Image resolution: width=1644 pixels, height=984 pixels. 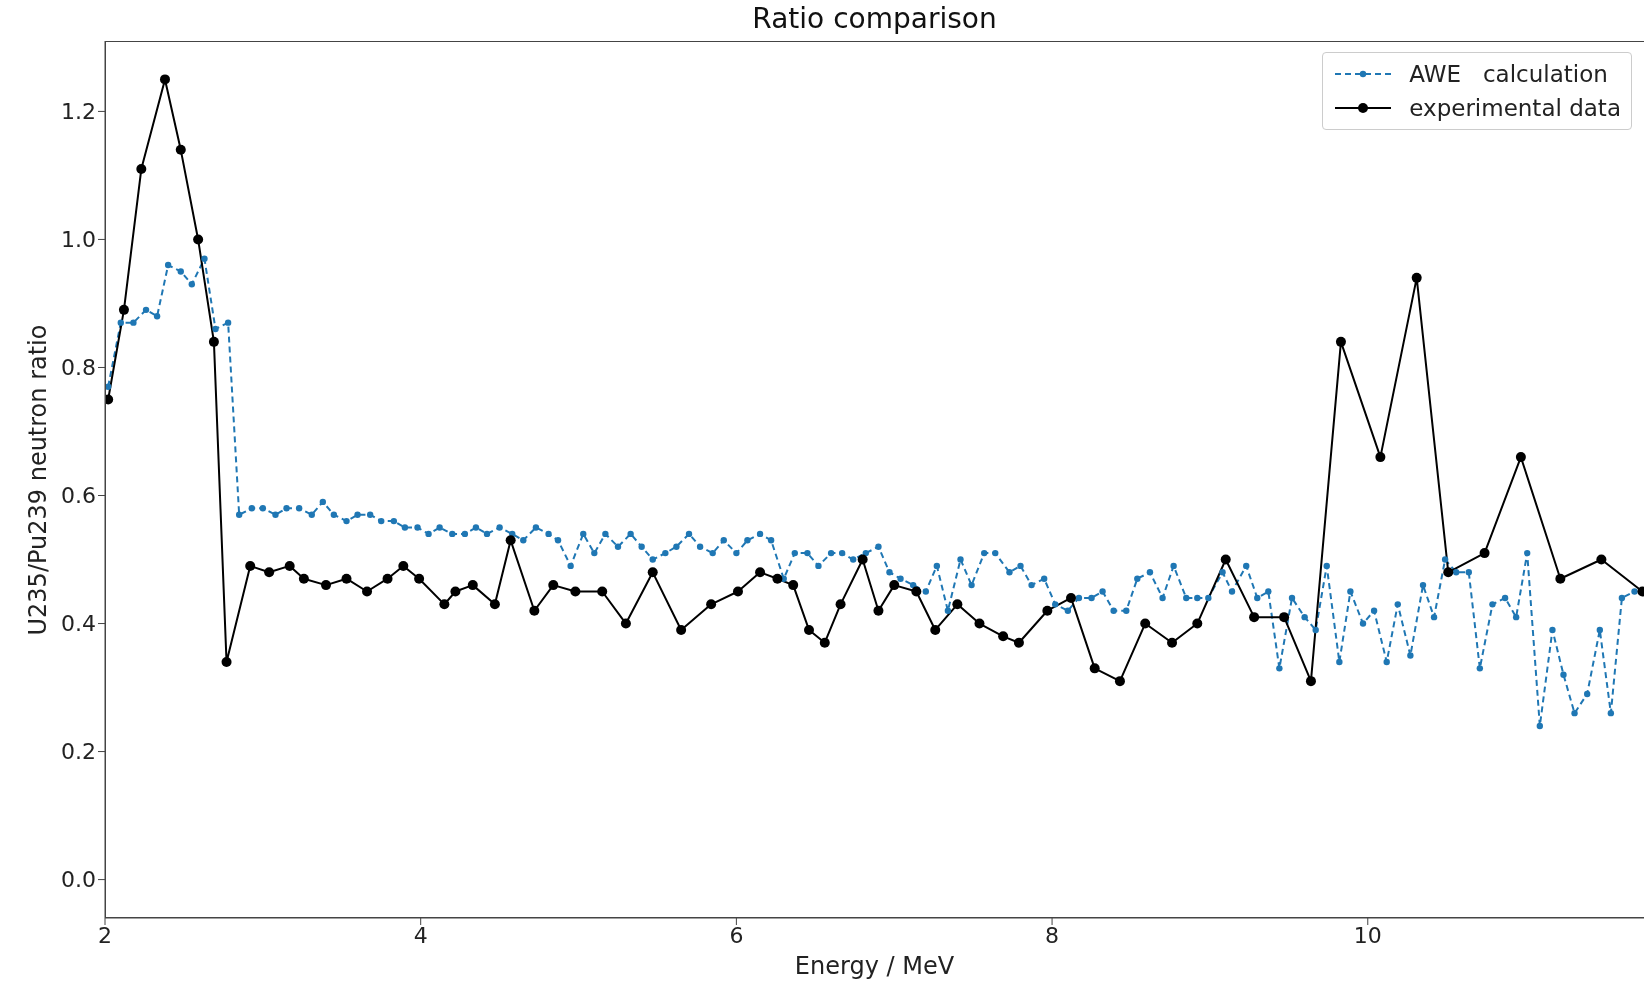 I want to click on x-tick-label: 4, so click(x=420, y=935).